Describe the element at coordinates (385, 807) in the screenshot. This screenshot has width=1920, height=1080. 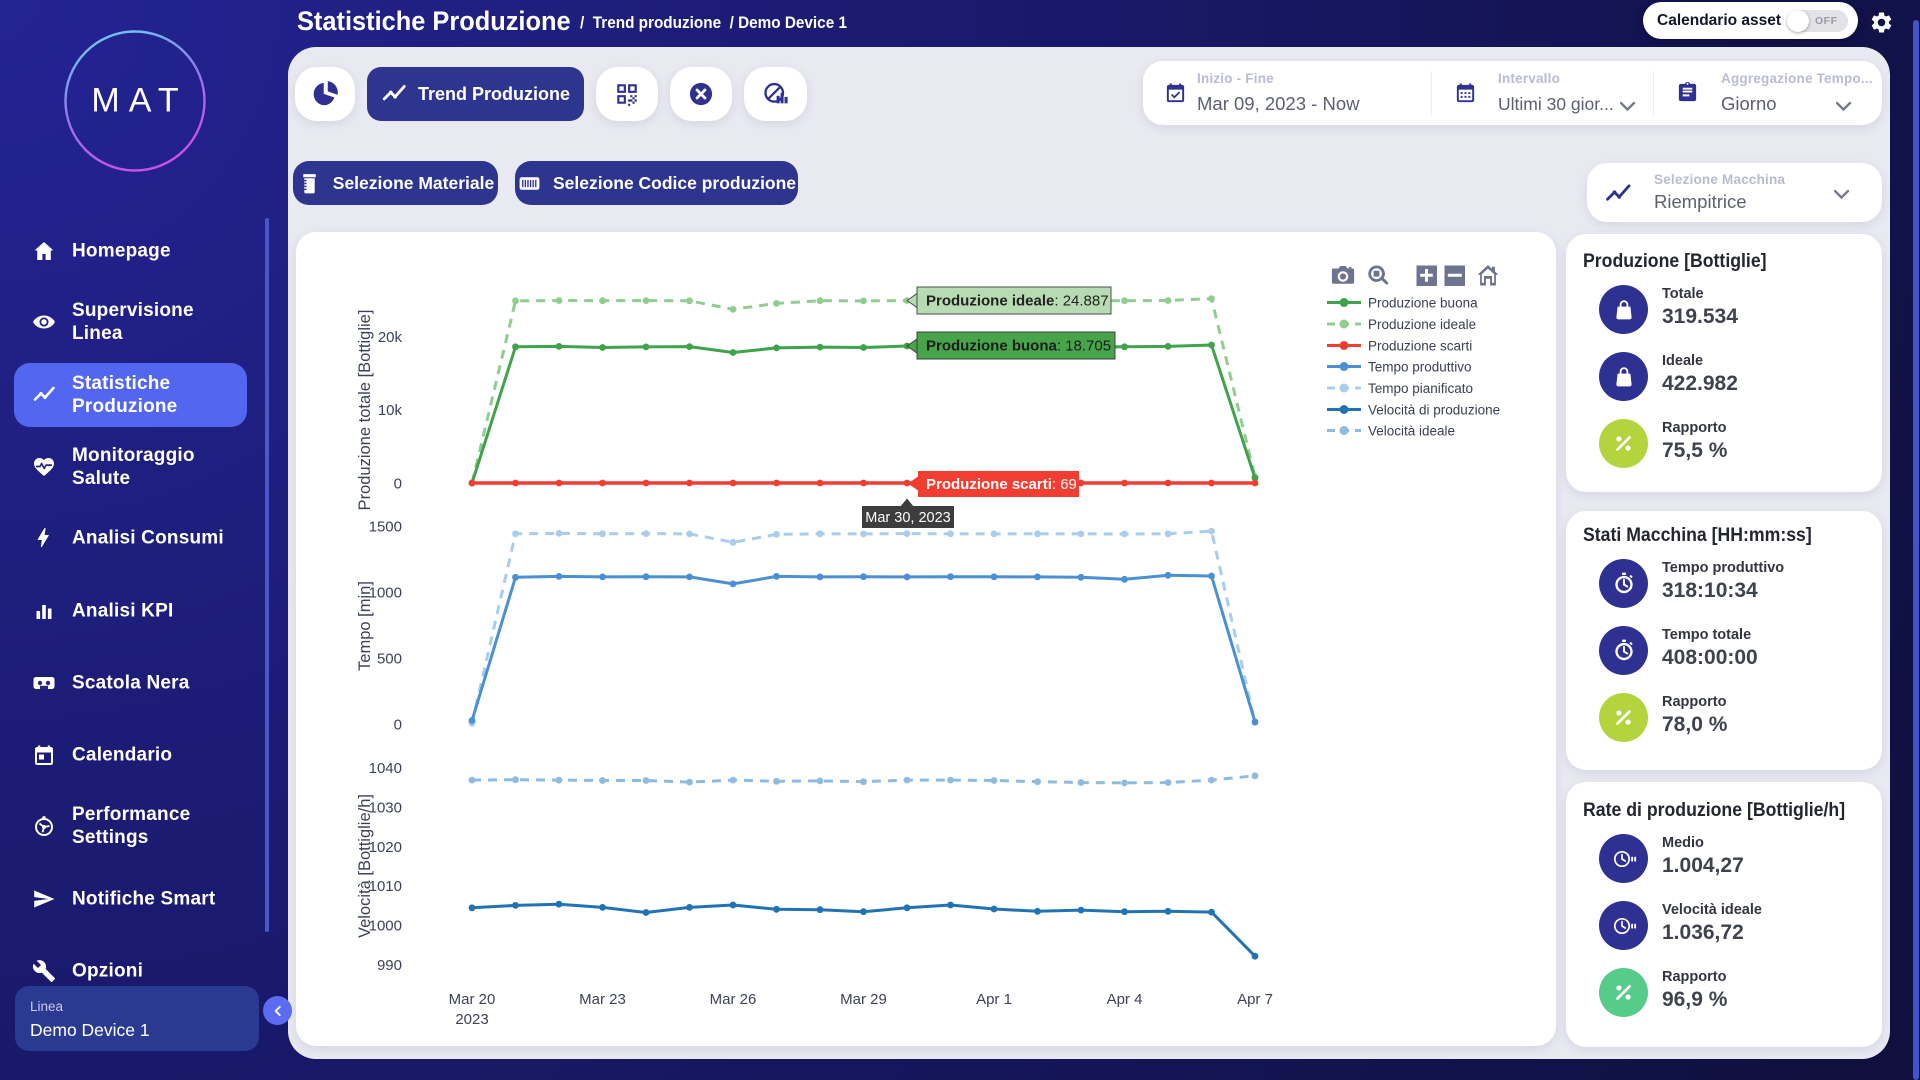
I see `svg-text: 1030` at that location.